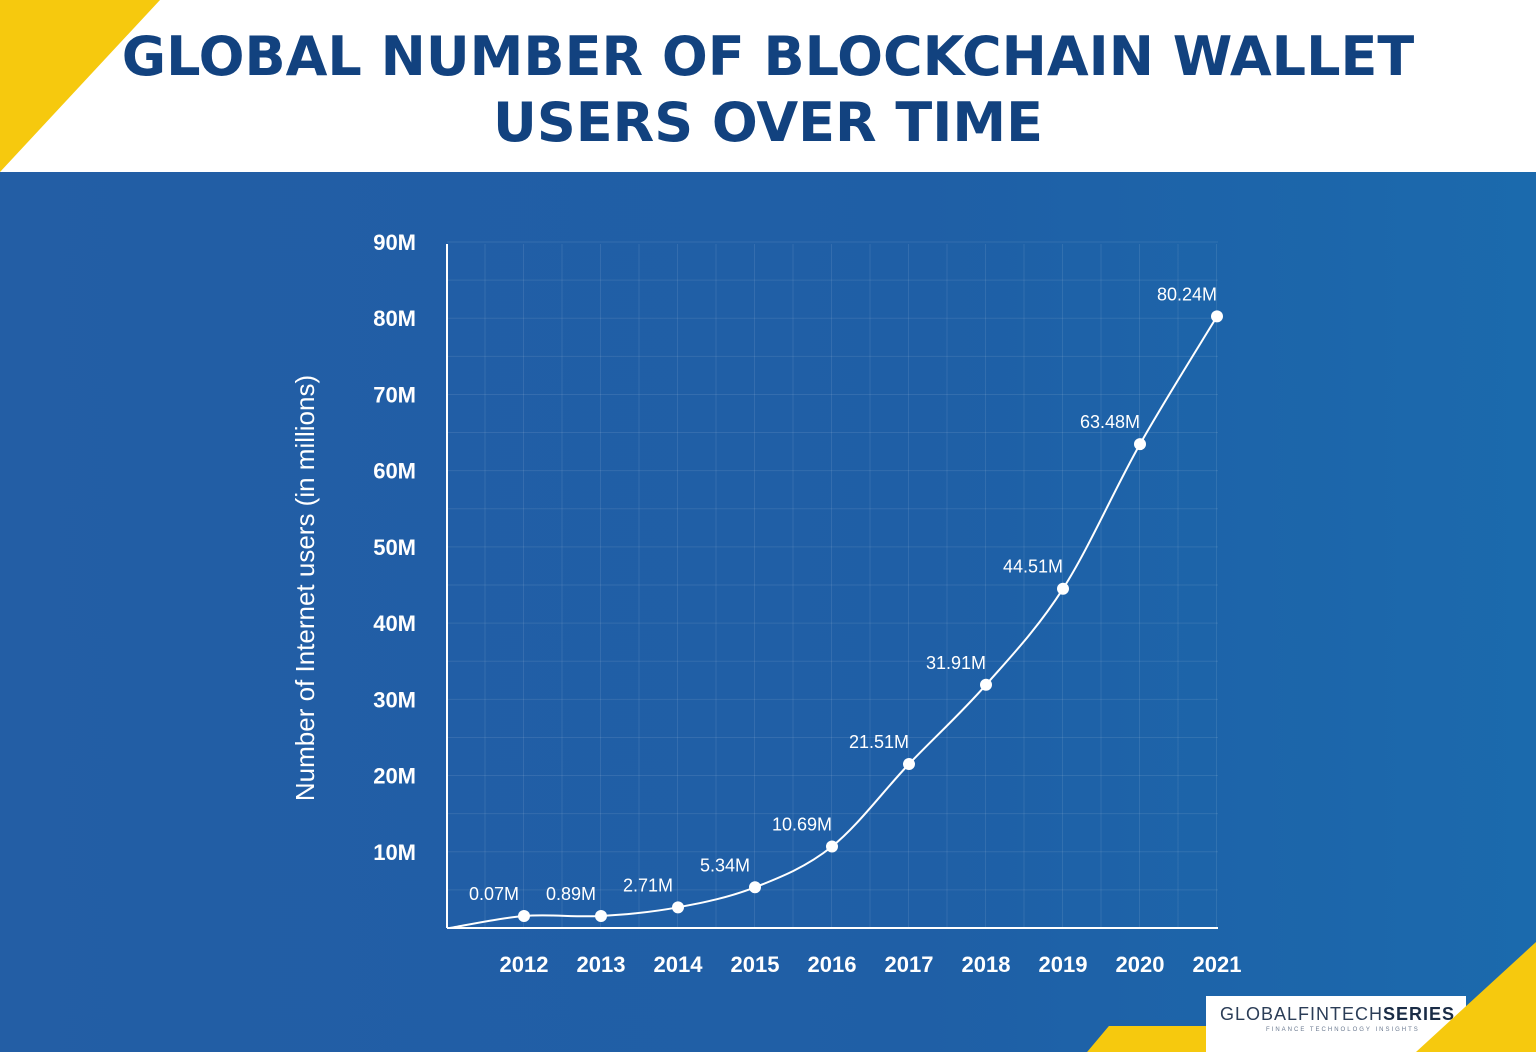 This screenshot has width=1536, height=1052. Describe the element at coordinates (1217, 964) in the screenshot. I see `x-tick-label: 2021` at that location.